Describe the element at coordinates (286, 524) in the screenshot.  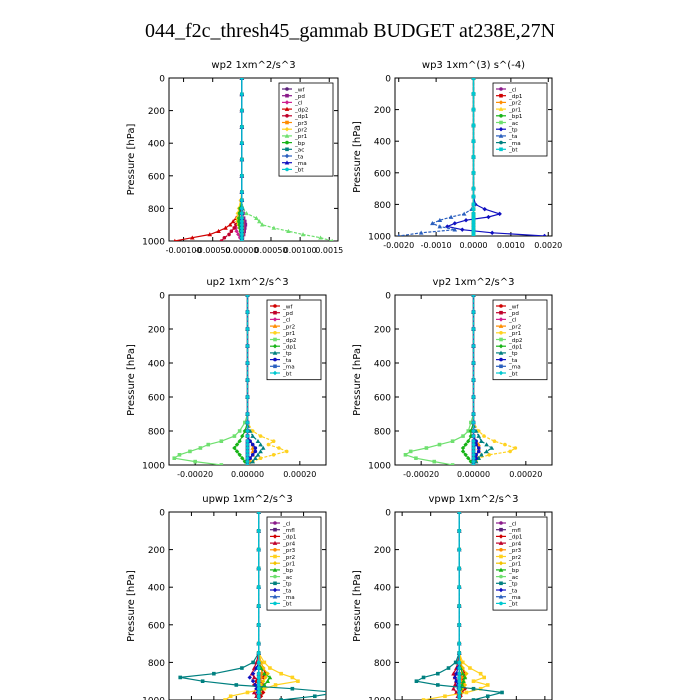
I see `legend-label: _cl` at that location.